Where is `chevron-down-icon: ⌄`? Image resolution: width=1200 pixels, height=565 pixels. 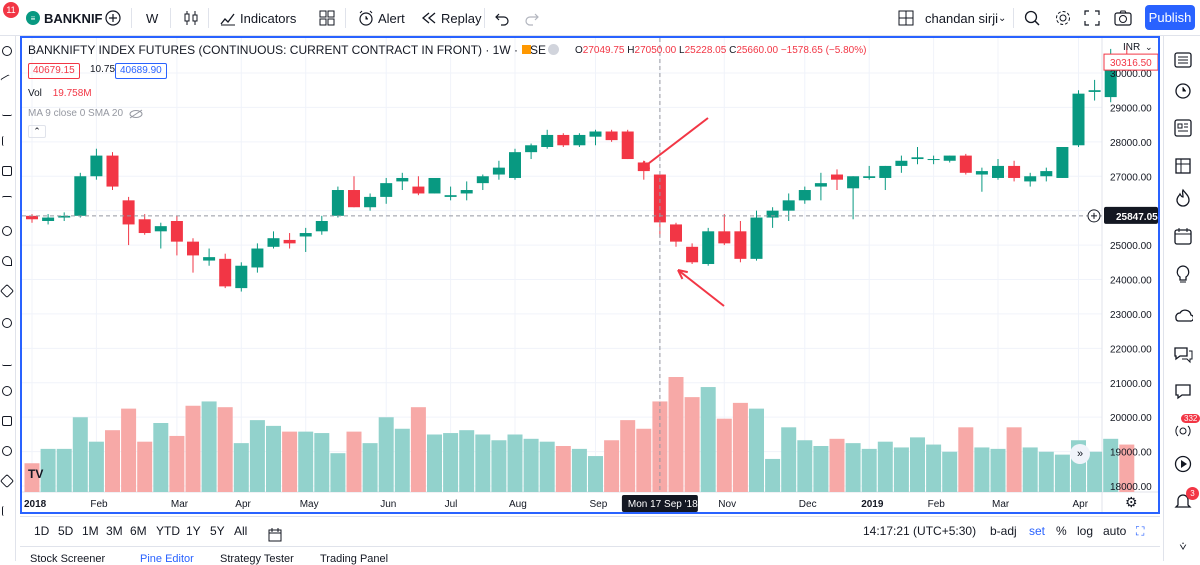
chevron-down-icon: ⌄ is located at coordinates (1002, 18).